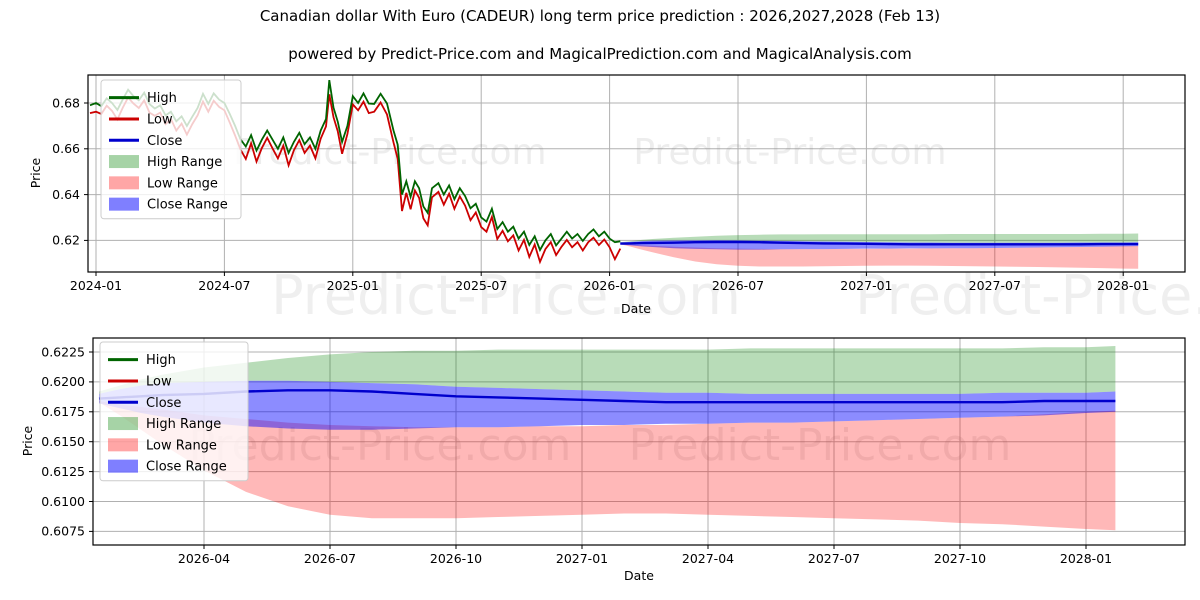  I want to click on y-tick-label: 0.68, so click(66, 102).